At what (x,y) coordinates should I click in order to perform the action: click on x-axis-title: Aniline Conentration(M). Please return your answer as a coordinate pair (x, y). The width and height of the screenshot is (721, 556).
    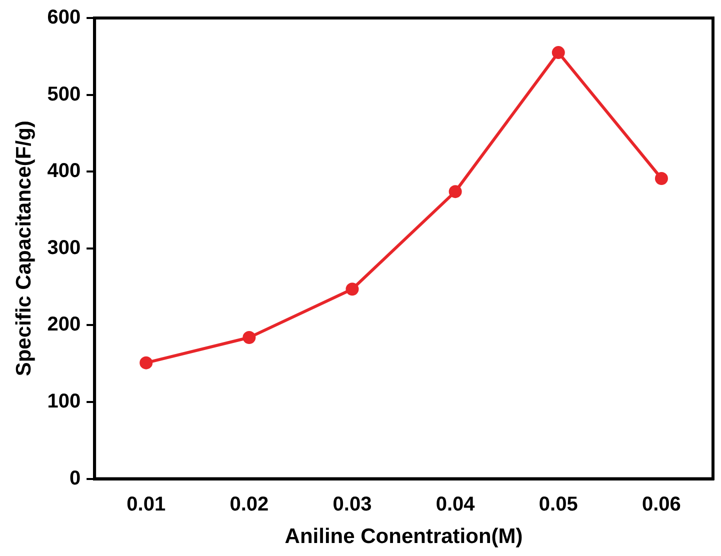
    Looking at the image, I should click on (403, 536).